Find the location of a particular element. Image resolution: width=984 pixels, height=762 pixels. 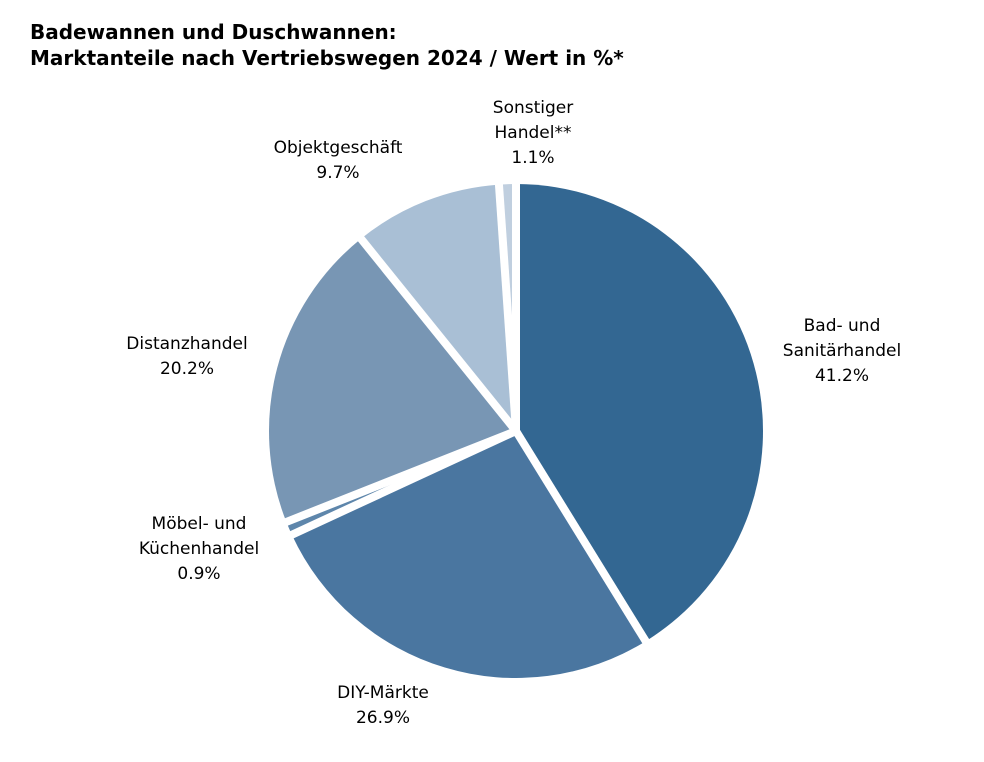

slice-label: DIY-Märkte 26.9% is located at coordinates (383, 705).